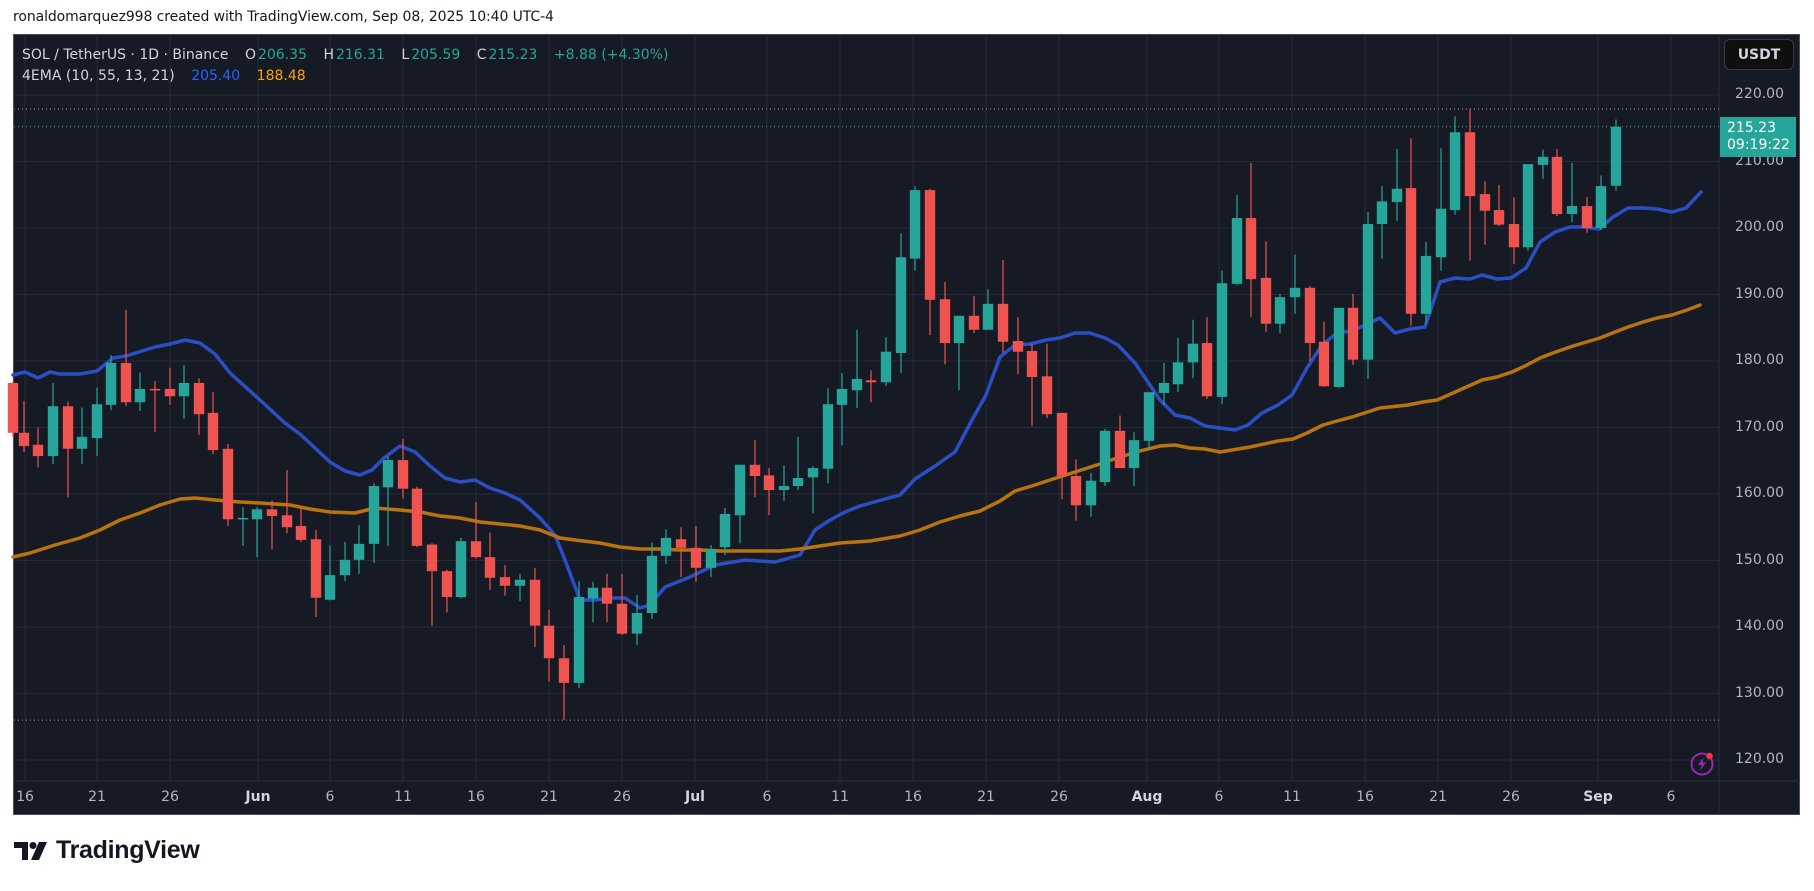 The width and height of the screenshot is (1814, 891). Describe the element at coordinates (107, 850) in the screenshot. I see `tradingview-logo: TradingView` at that location.